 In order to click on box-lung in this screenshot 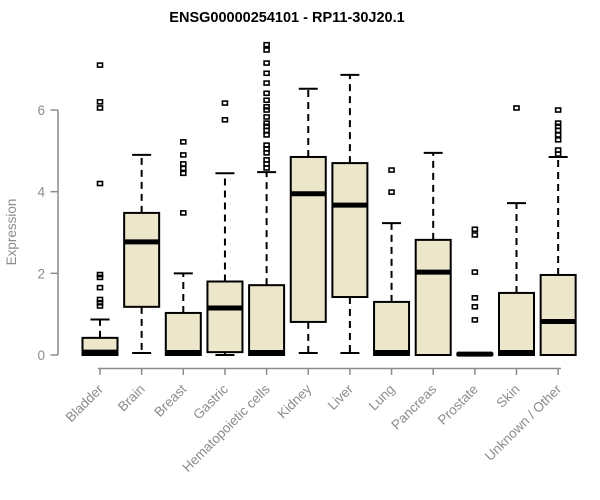, I will do `click(392, 261)`.